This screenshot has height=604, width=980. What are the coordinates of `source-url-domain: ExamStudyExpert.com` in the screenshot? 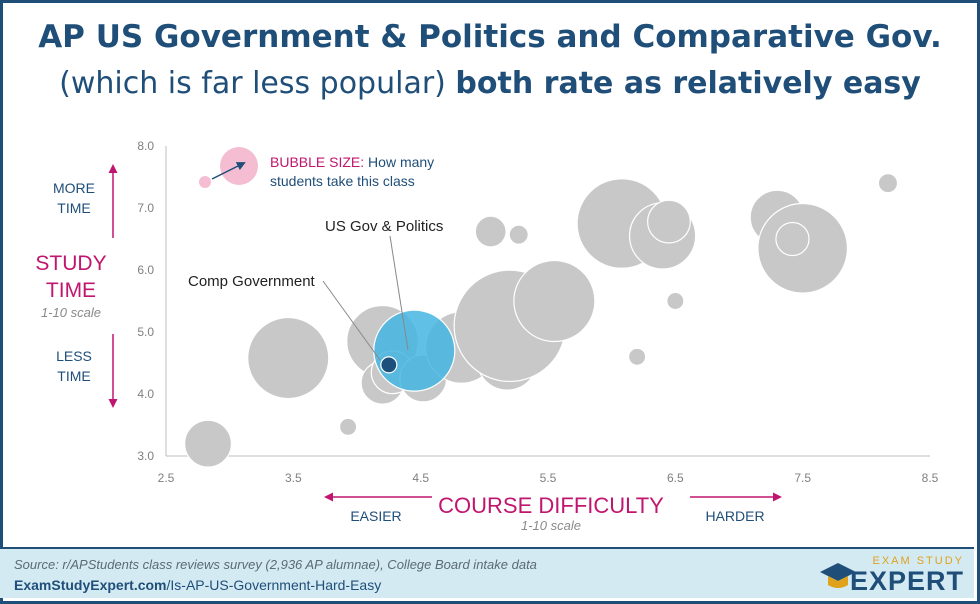 It's located at (90, 585).